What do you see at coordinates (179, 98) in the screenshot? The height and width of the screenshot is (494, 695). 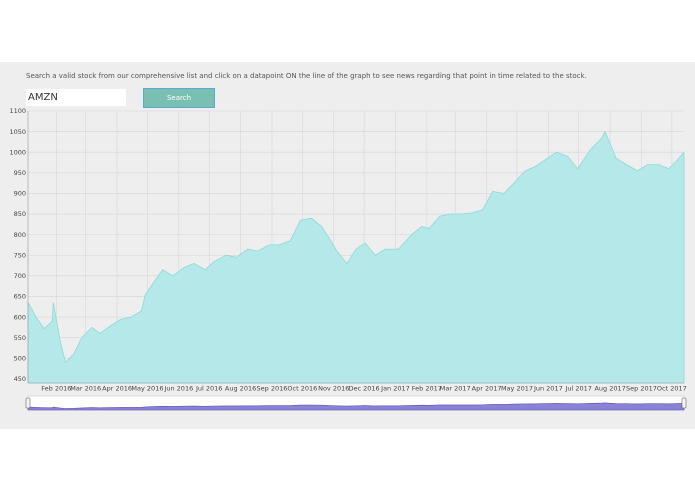 I see `search-button: Search` at bounding box center [179, 98].